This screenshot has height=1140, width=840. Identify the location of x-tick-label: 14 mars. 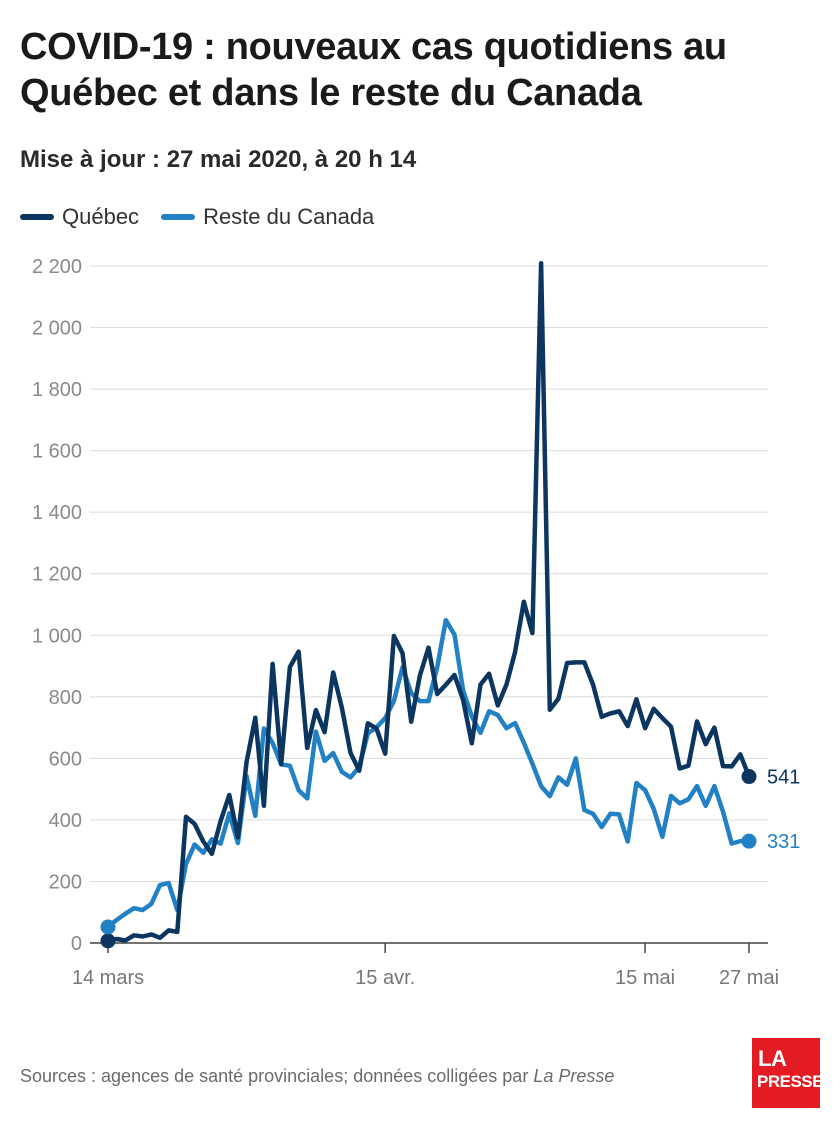
(108, 978).